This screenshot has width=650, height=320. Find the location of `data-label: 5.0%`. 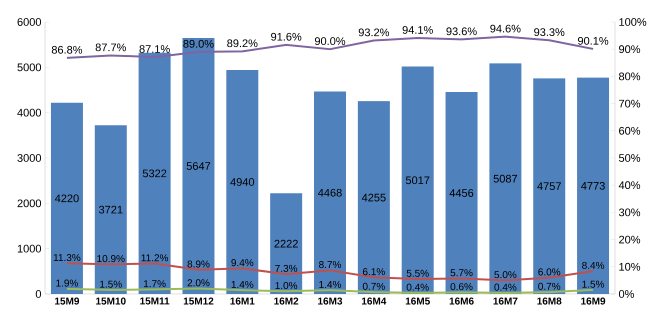

data-label: 5.0% is located at coordinates (505, 274).